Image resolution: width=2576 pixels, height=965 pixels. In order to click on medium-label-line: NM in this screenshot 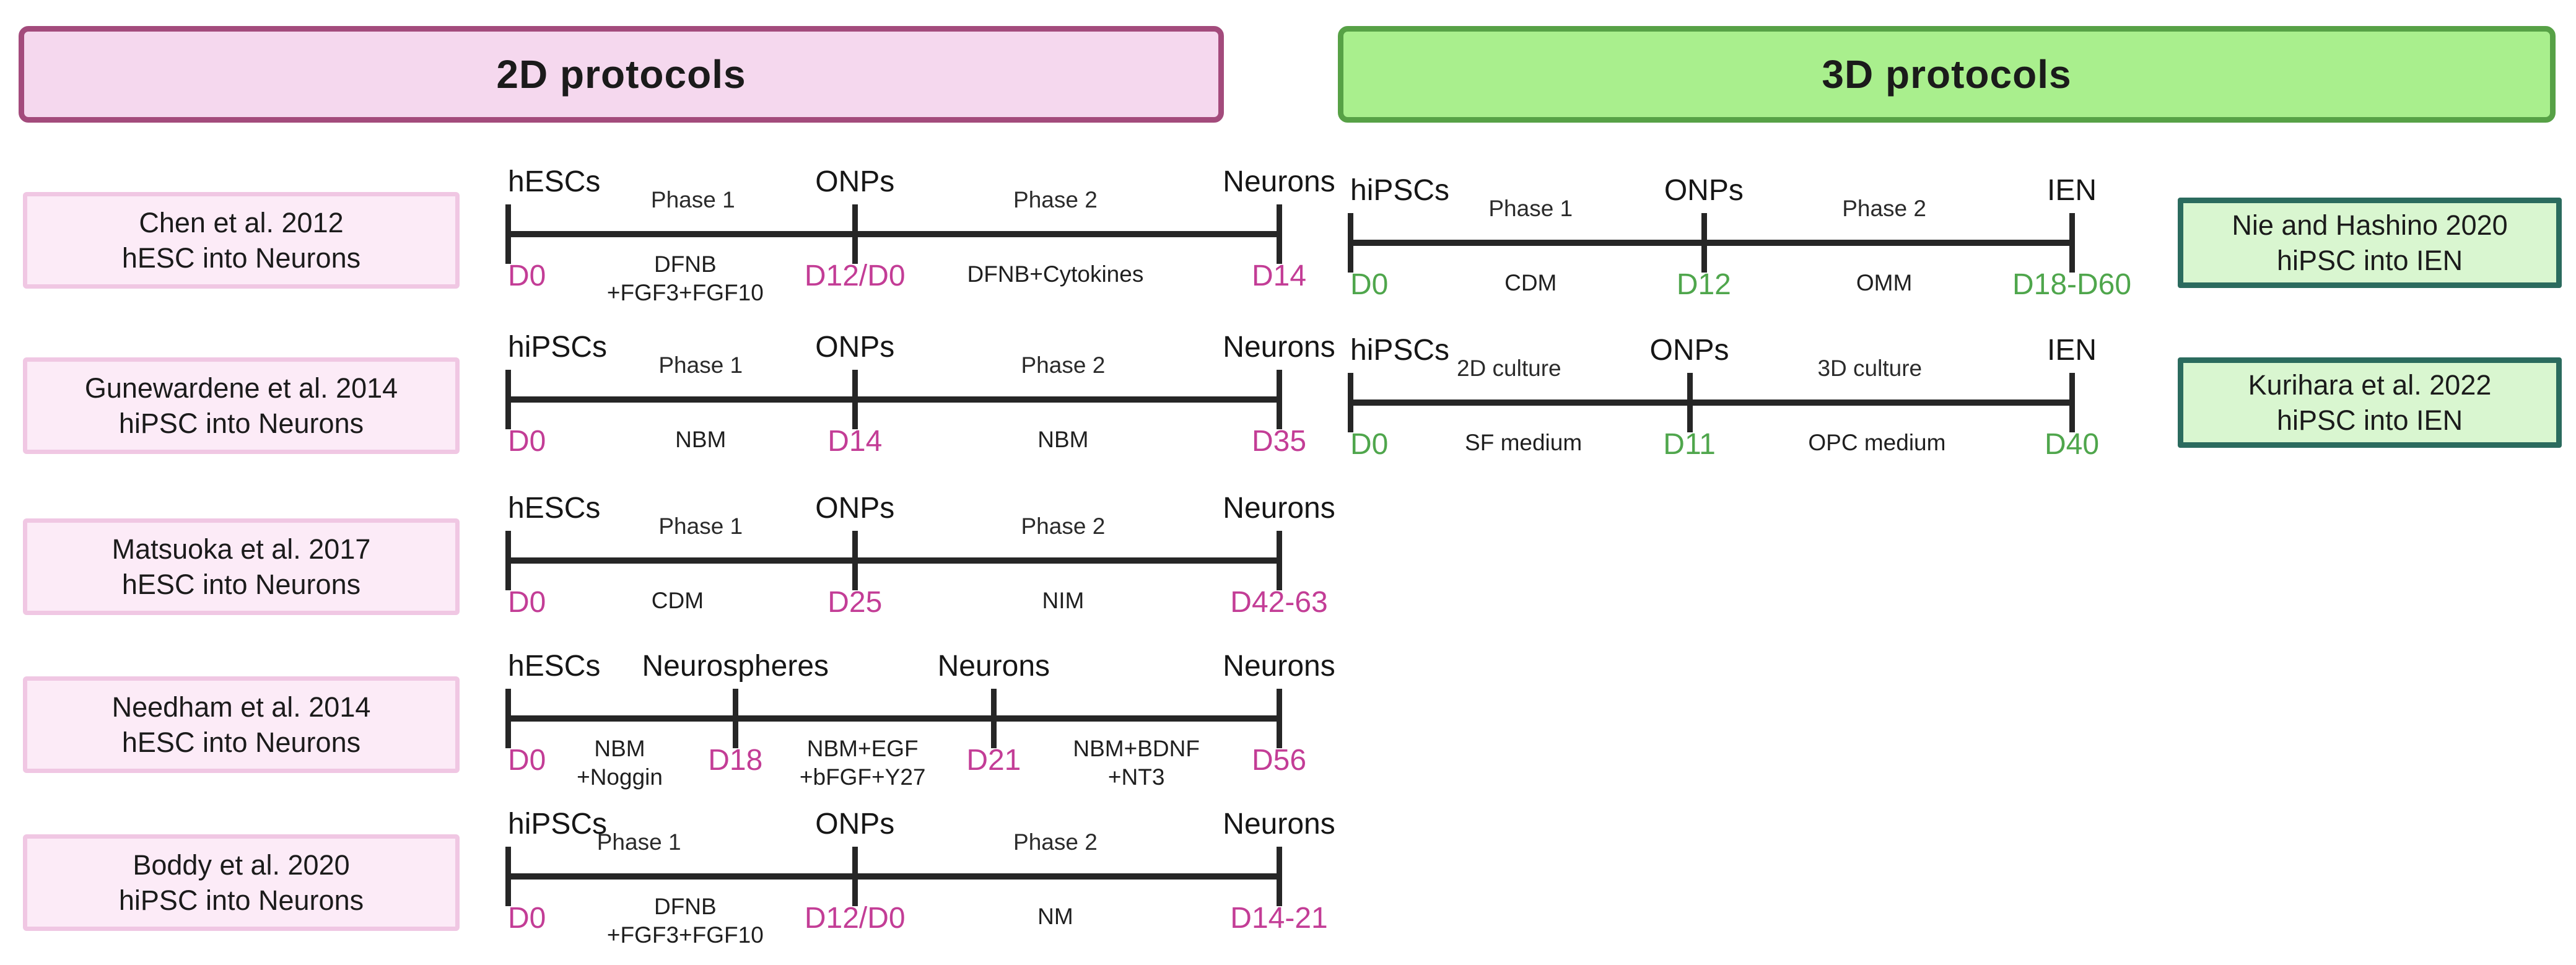, I will do `click(1055, 916)`.